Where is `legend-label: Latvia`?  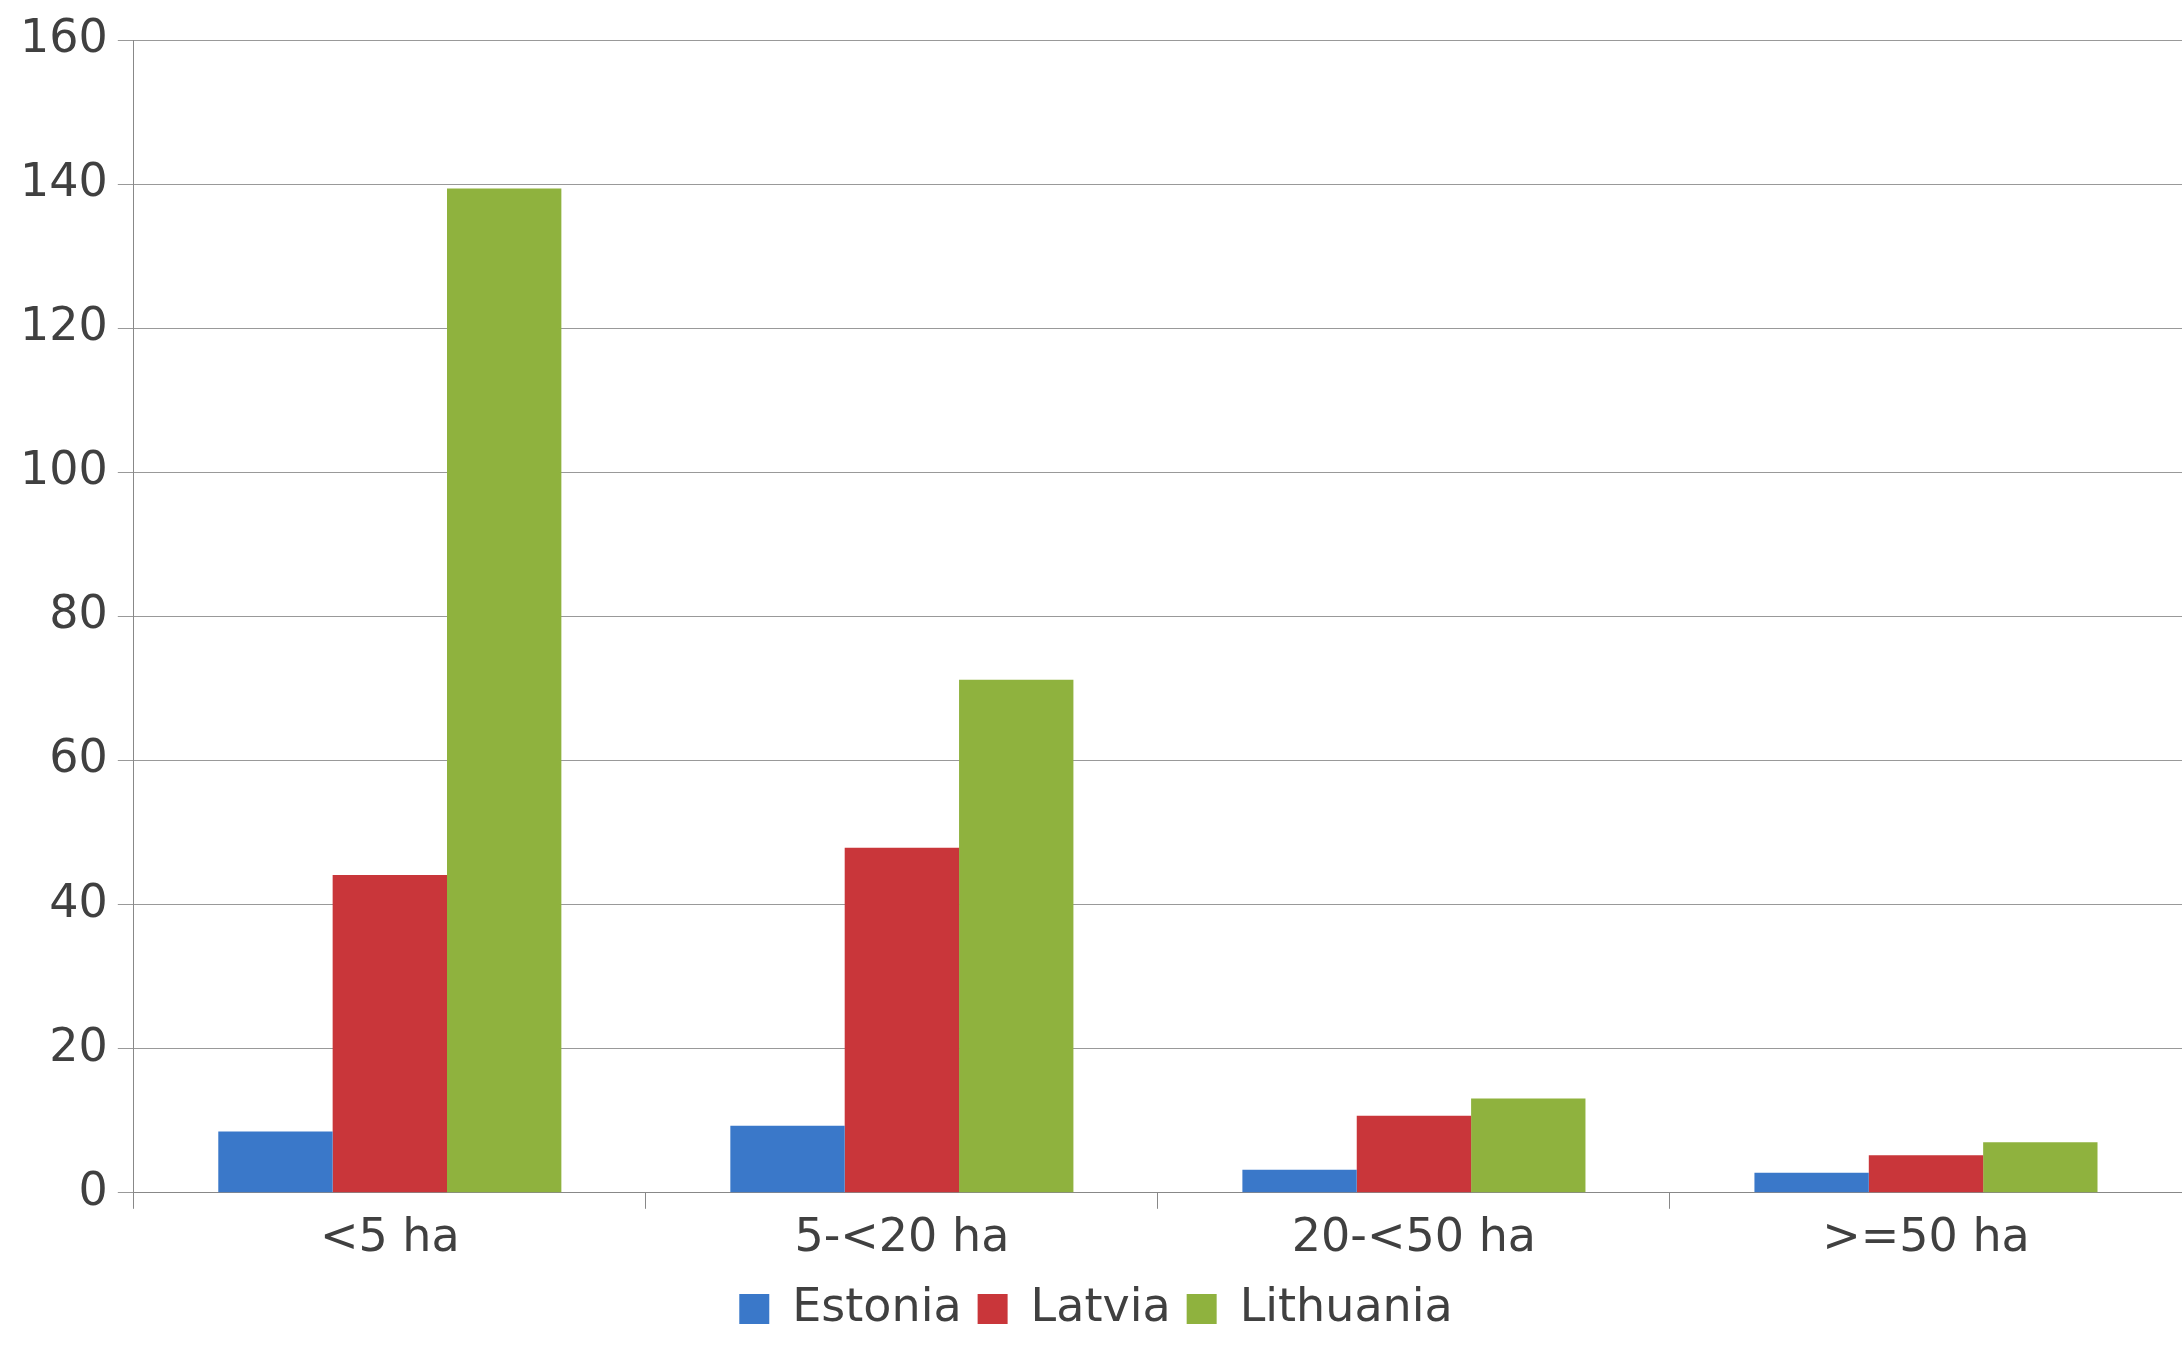
legend-label: Latvia is located at coordinates (1100, 1304).